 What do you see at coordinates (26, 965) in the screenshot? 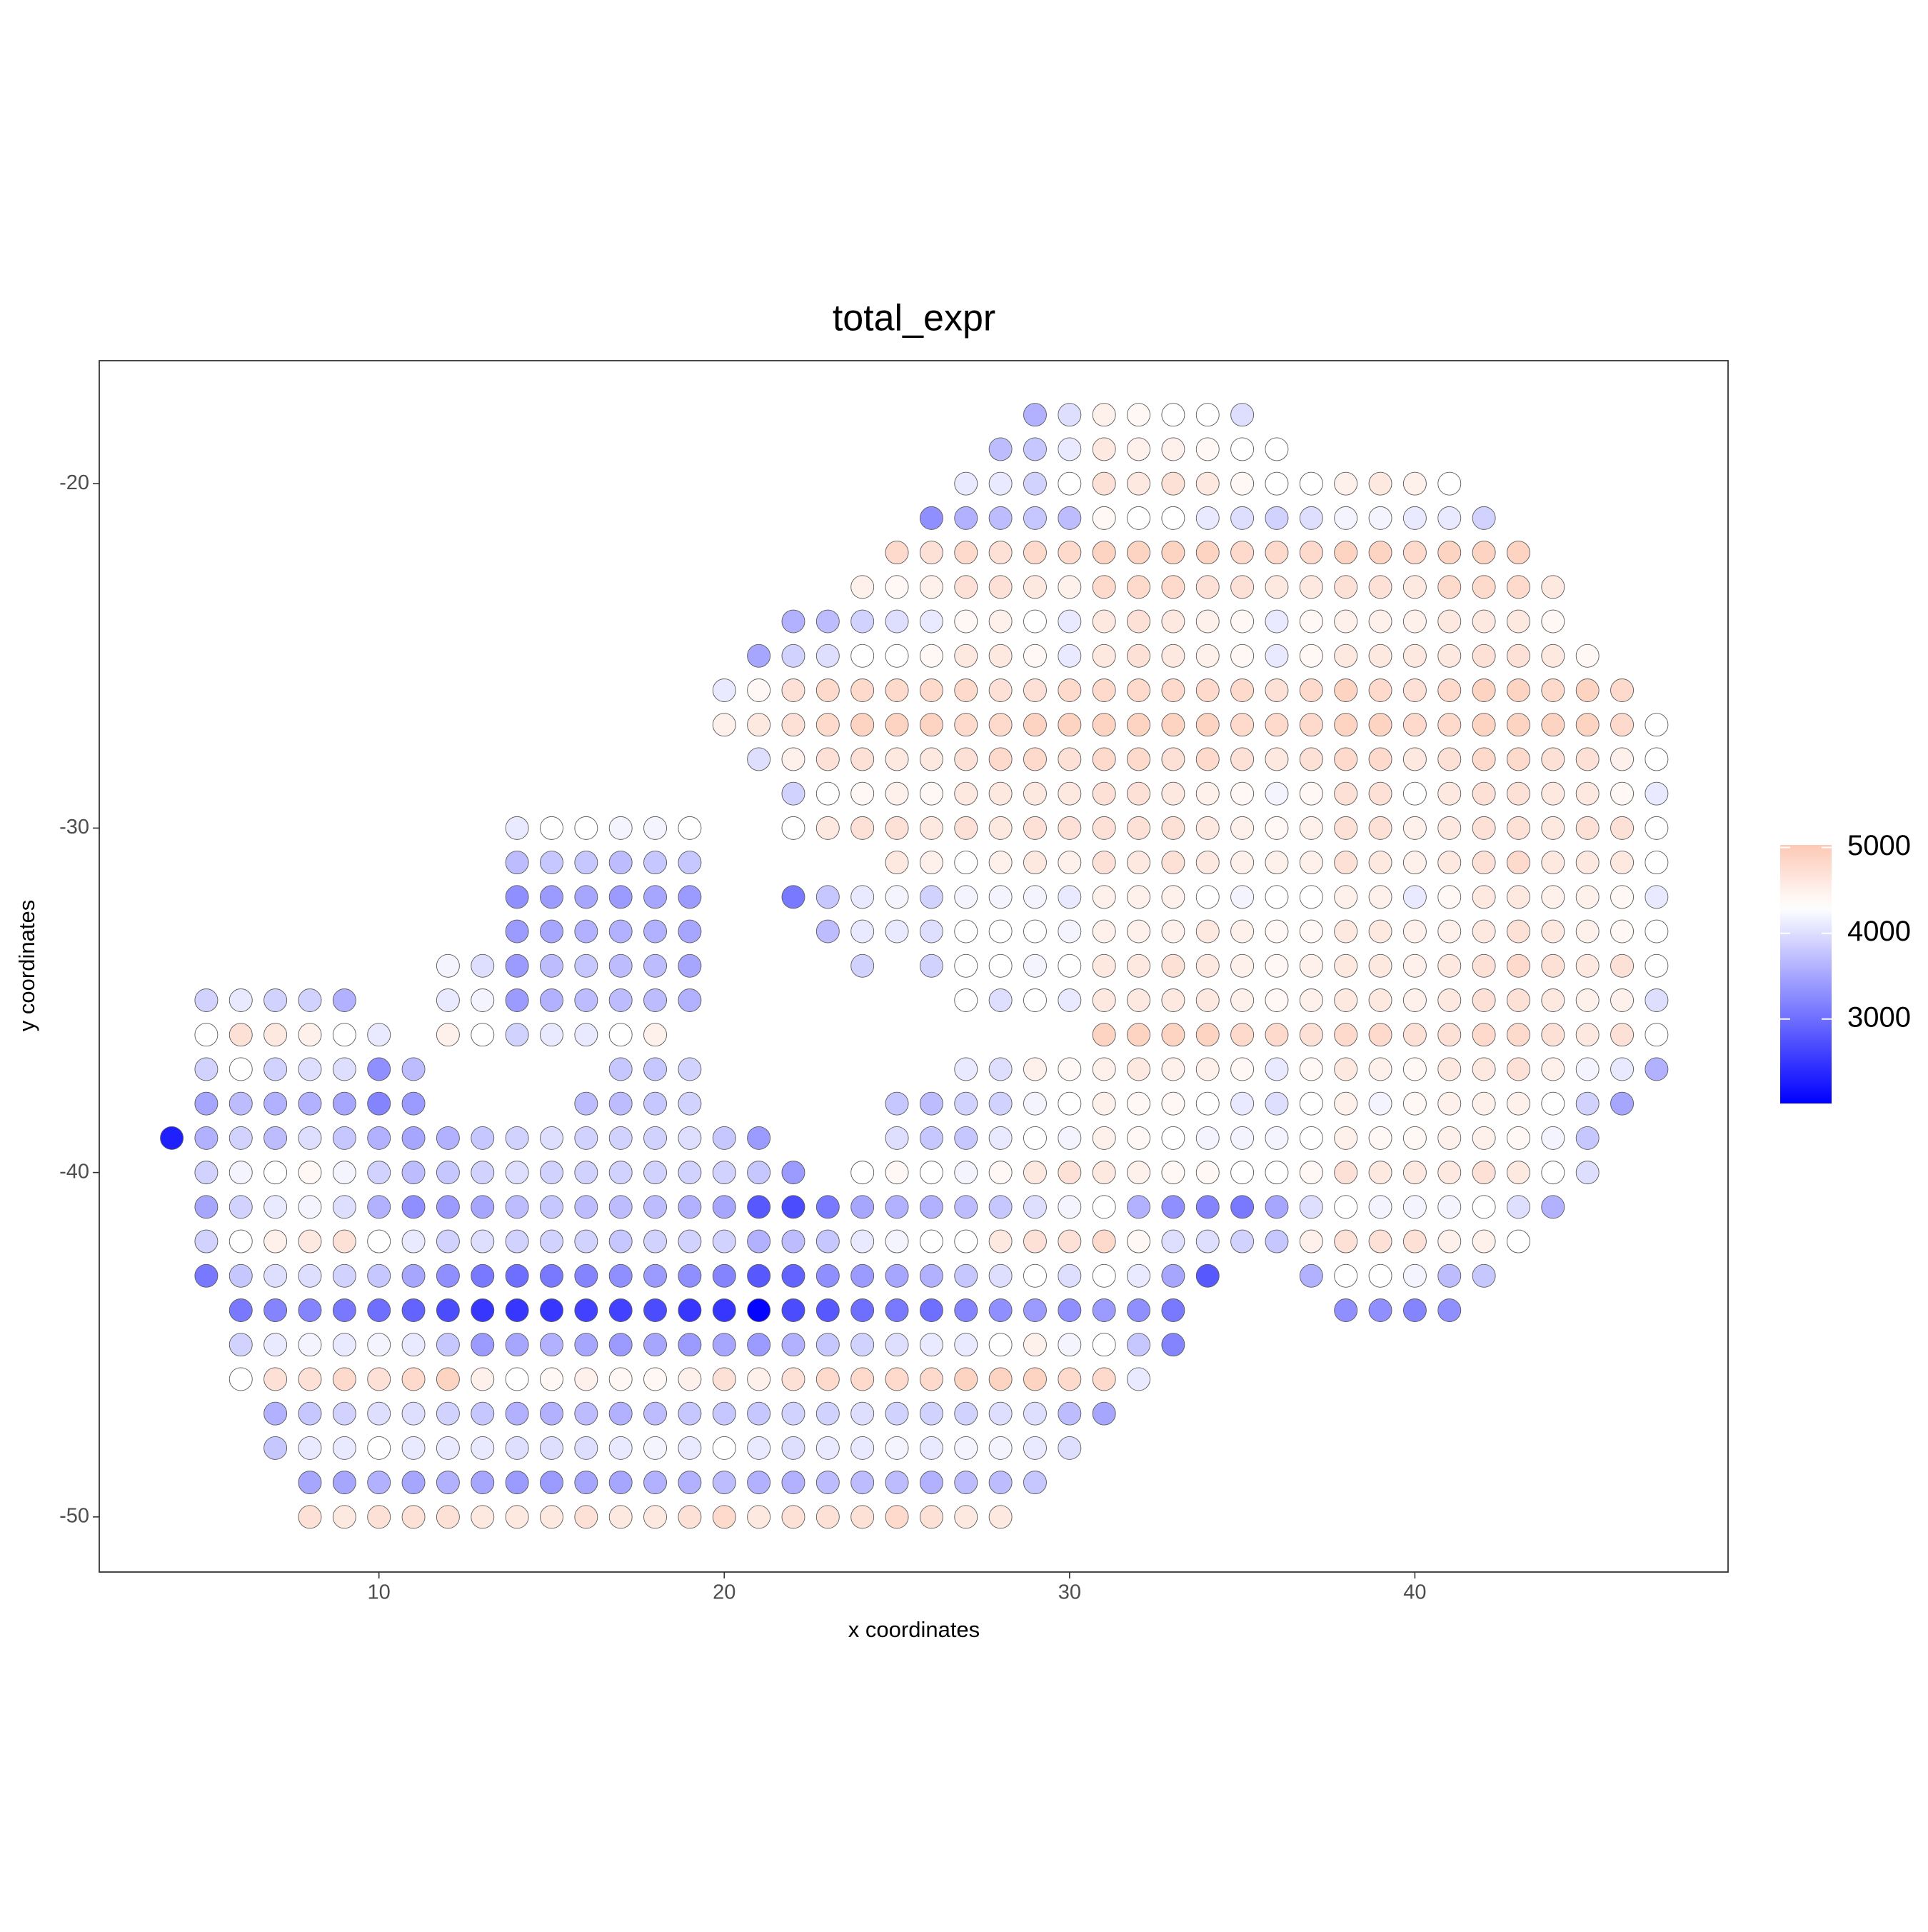
I see `y-axis-title: y coordinates` at bounding box center [26, 965].